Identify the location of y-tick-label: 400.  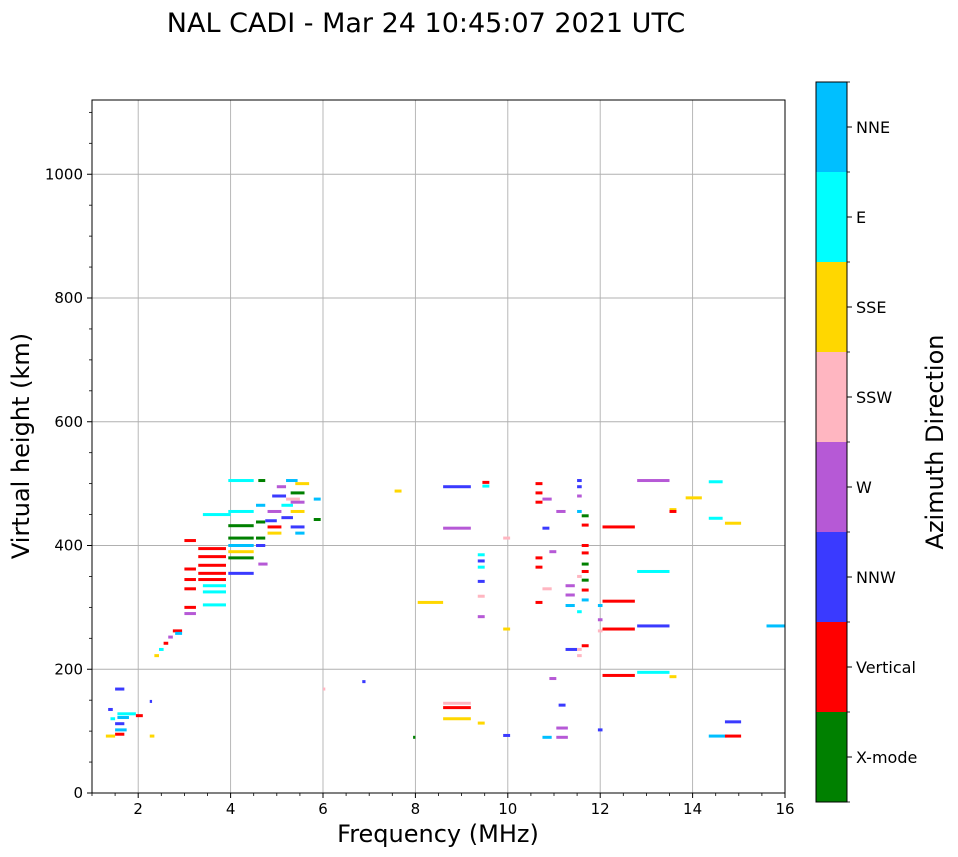
(68, 546).